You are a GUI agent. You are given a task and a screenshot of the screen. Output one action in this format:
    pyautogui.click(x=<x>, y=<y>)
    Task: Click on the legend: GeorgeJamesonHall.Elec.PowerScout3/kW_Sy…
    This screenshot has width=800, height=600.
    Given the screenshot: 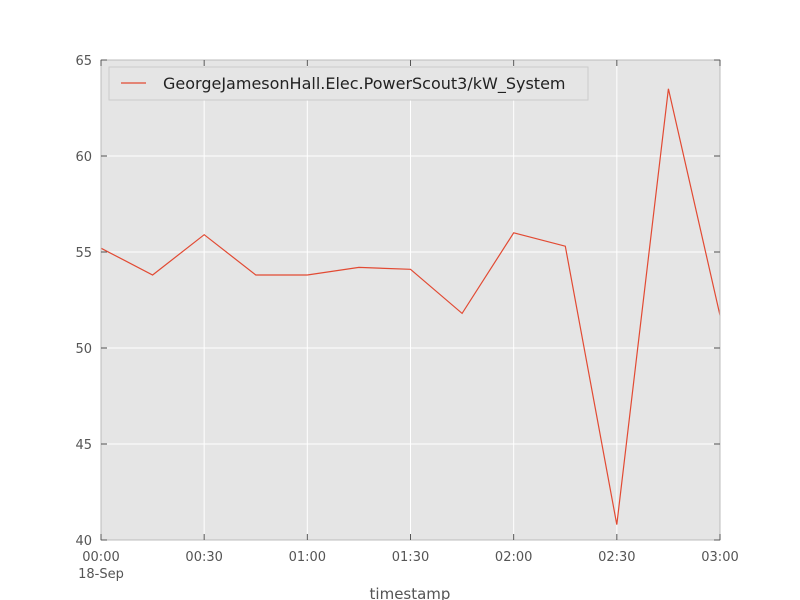 What is the action you would take?
    pyautogui.click(x=348, y=83)
    